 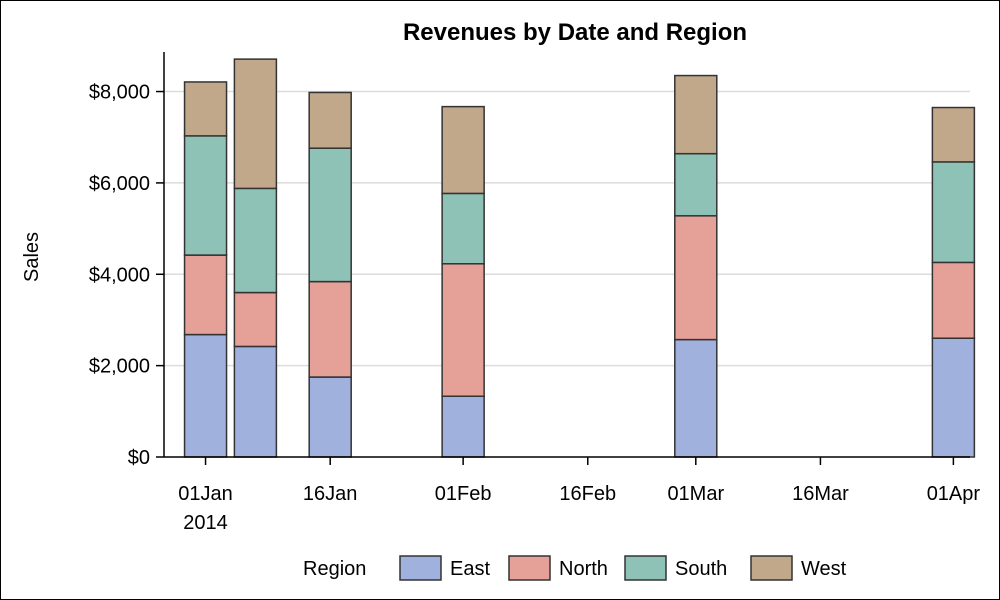 I want to click on x-tick-label: 01Feb, so click(x=463, y=494).